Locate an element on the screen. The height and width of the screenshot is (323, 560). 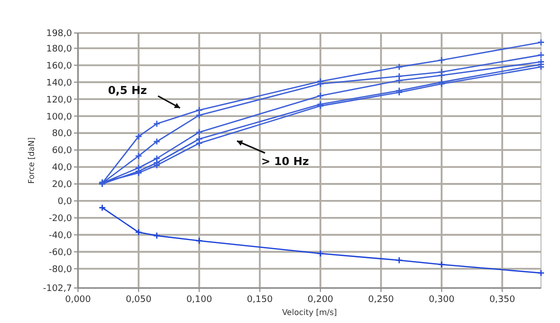
y-tick-label: 198,0 is located at coordinates (59, 34).